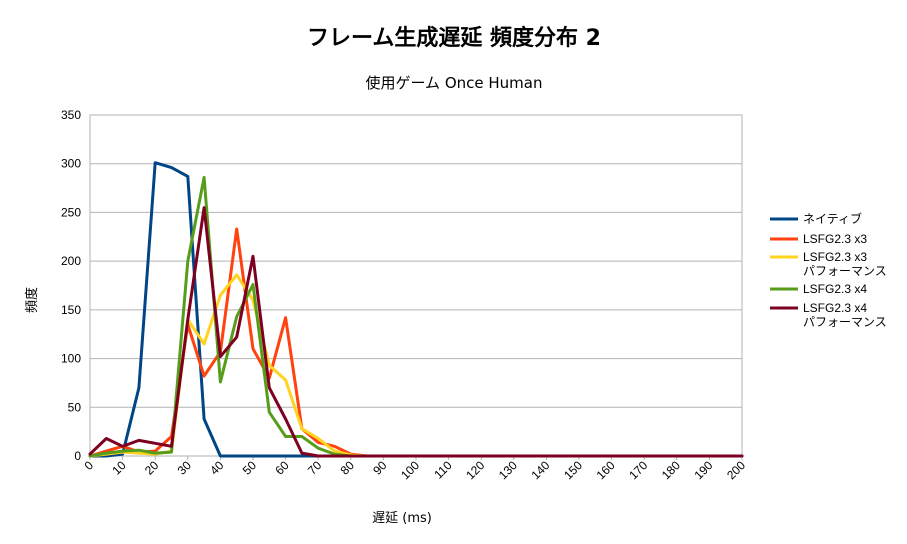  Describe the element at coordinates (71, 285) in the screenshot. I see `y-tick-labels: 0 50 100 150 200 250 300 350` at that location.